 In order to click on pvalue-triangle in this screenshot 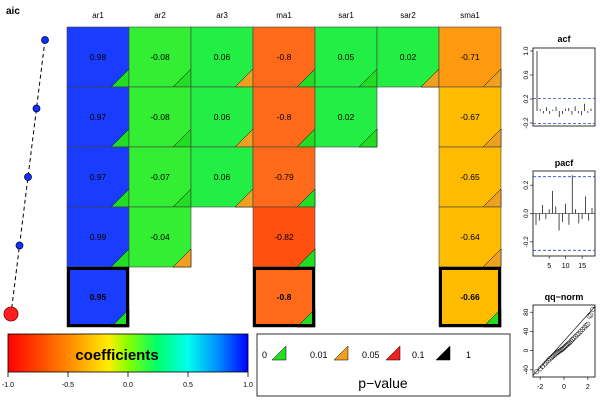, I will do `click(182, 258)`.